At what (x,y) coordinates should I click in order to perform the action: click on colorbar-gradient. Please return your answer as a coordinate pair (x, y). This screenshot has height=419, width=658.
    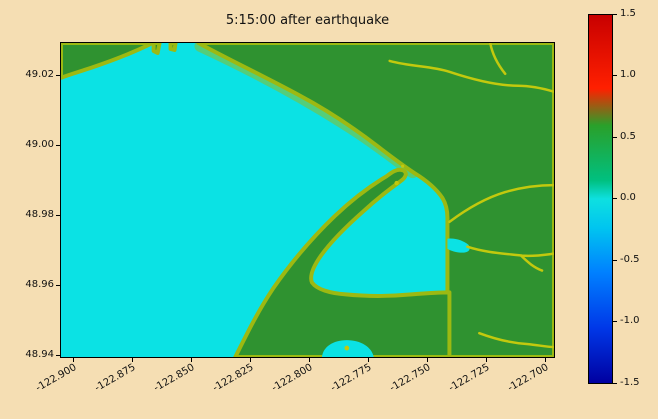
    Looking at the image, I should click on (600, 199).